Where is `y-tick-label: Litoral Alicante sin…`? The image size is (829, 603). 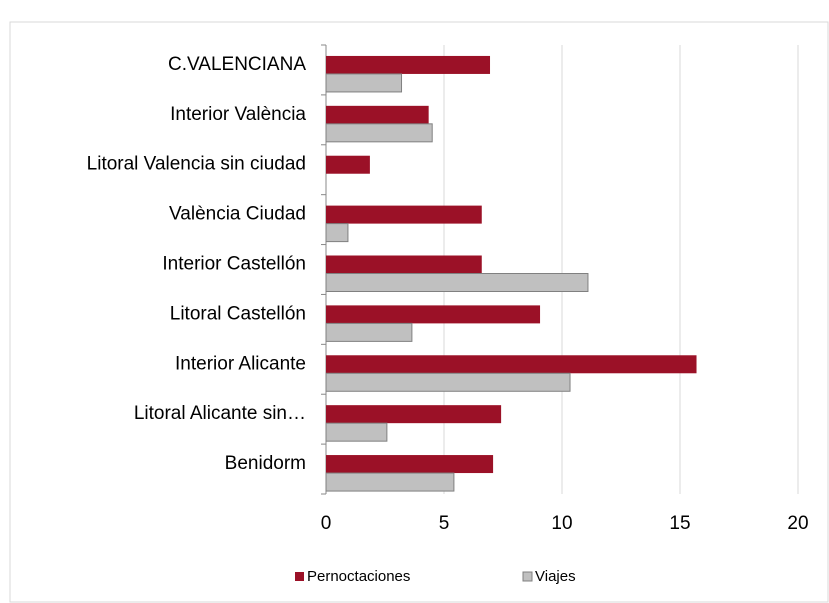
y-tick-label: Litoral Alicante sin… is located at coordinates (220, 413).